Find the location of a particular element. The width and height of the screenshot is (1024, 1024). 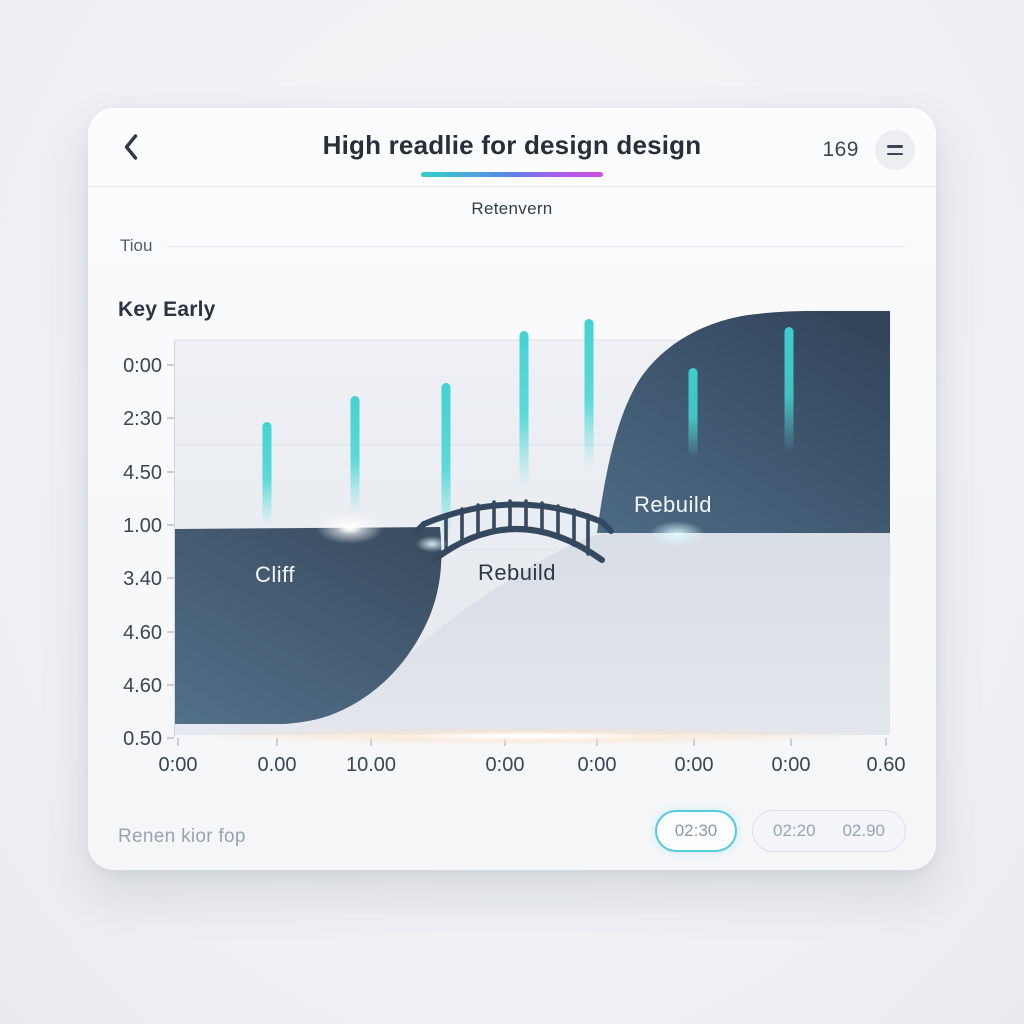

x-tick-label: 0.60 is located at coordinates (886, 765).